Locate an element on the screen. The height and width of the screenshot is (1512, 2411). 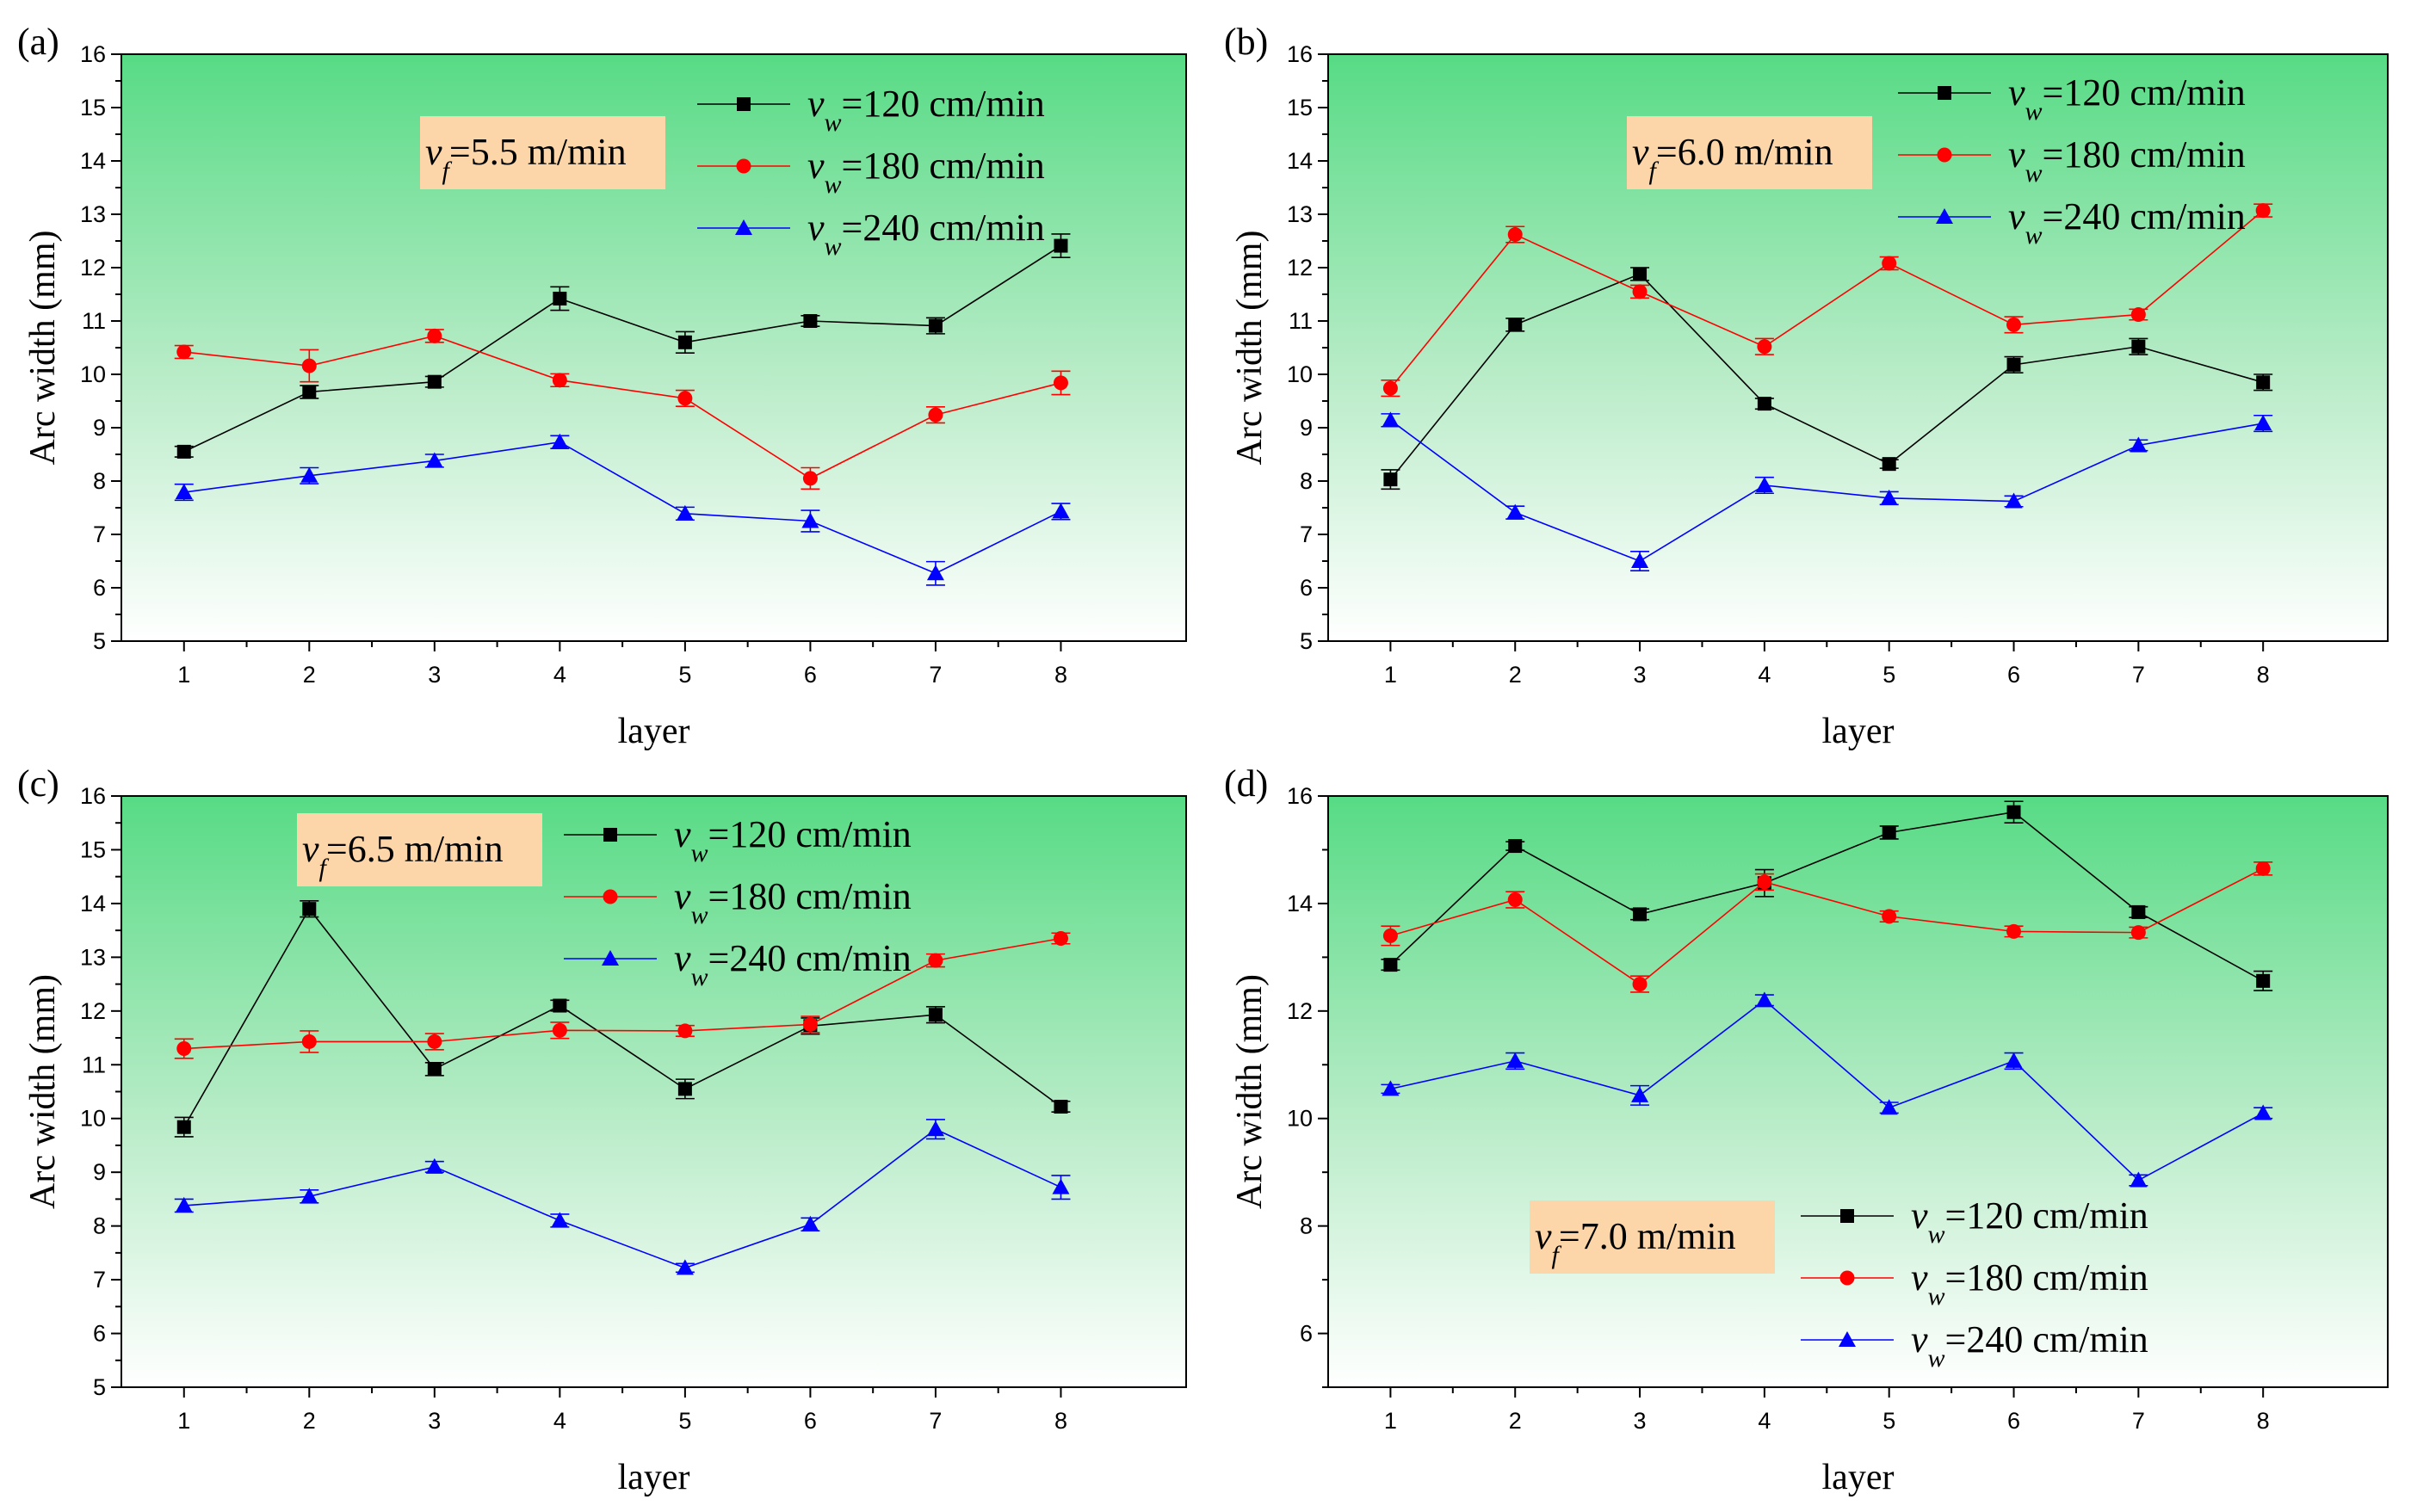
y-tick-label: 13 is located at coordinates (1300, 214).